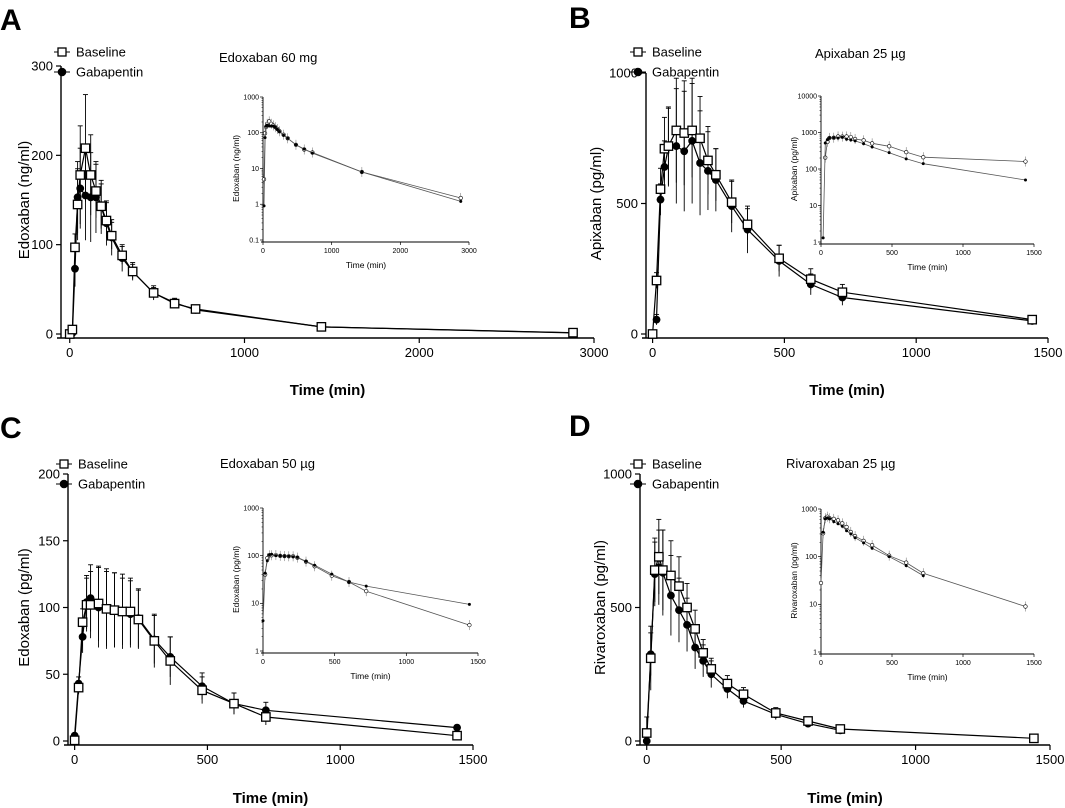 Image resolution: width=1065 pixels, height=808 pixels. I want to click on panel-a-legend-baseline: Baseline, so click(101, 52).